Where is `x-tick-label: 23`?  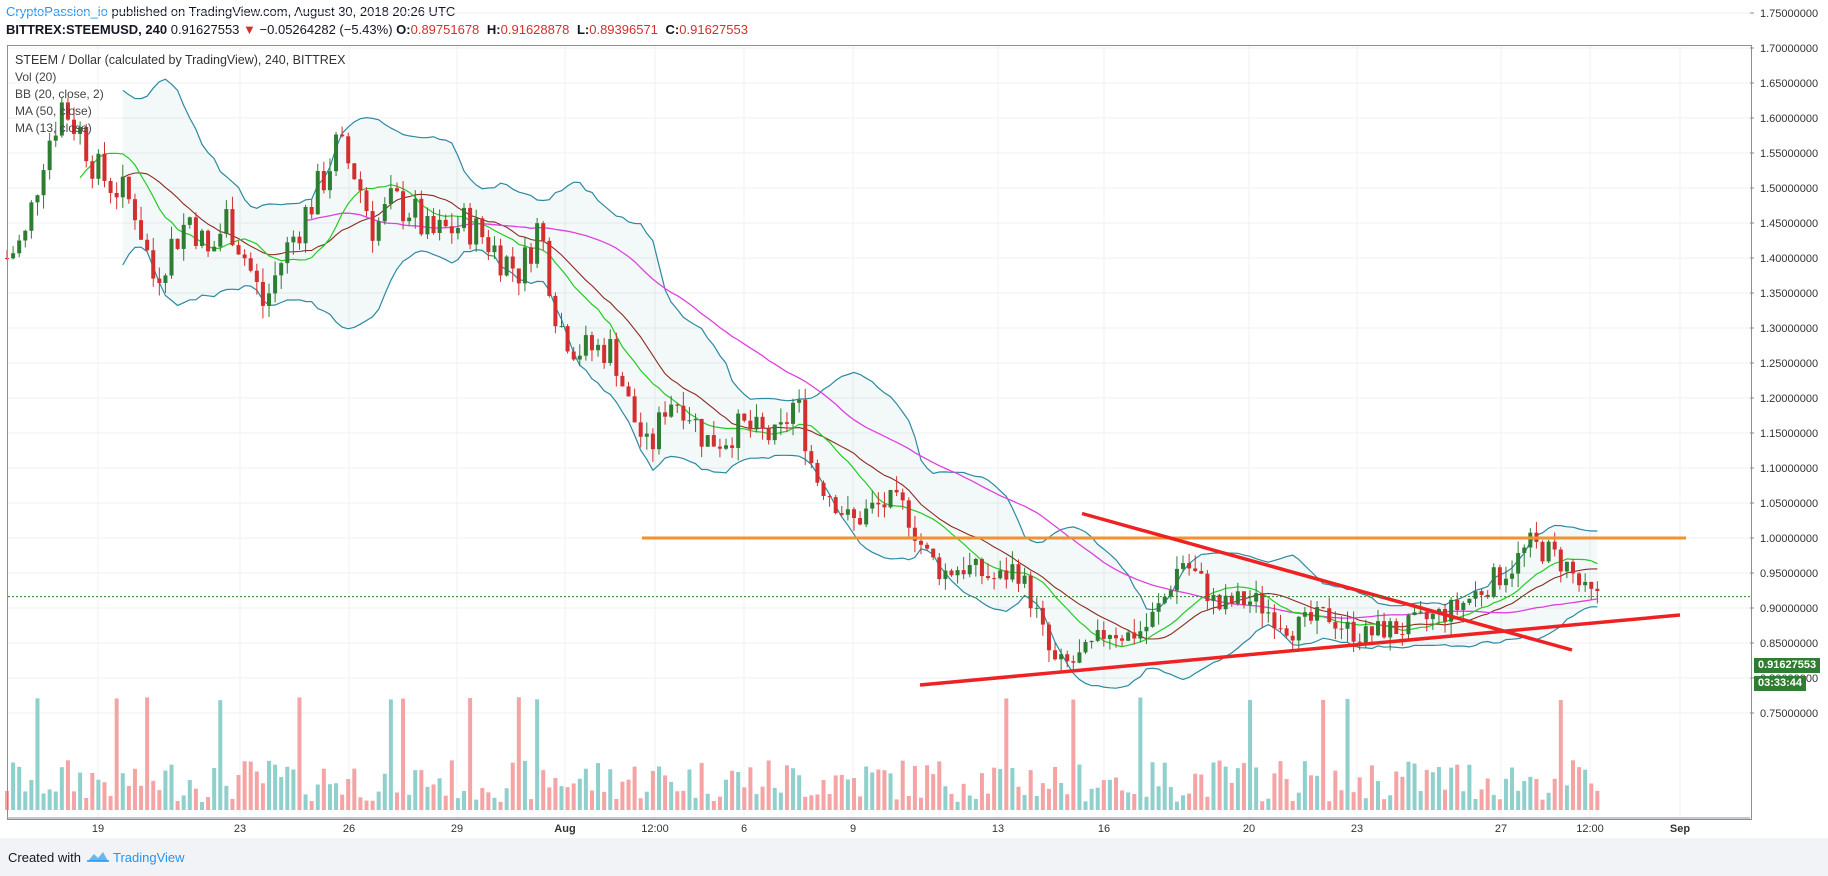
x-tick-label: 23 is located at coordinates (240, 829).